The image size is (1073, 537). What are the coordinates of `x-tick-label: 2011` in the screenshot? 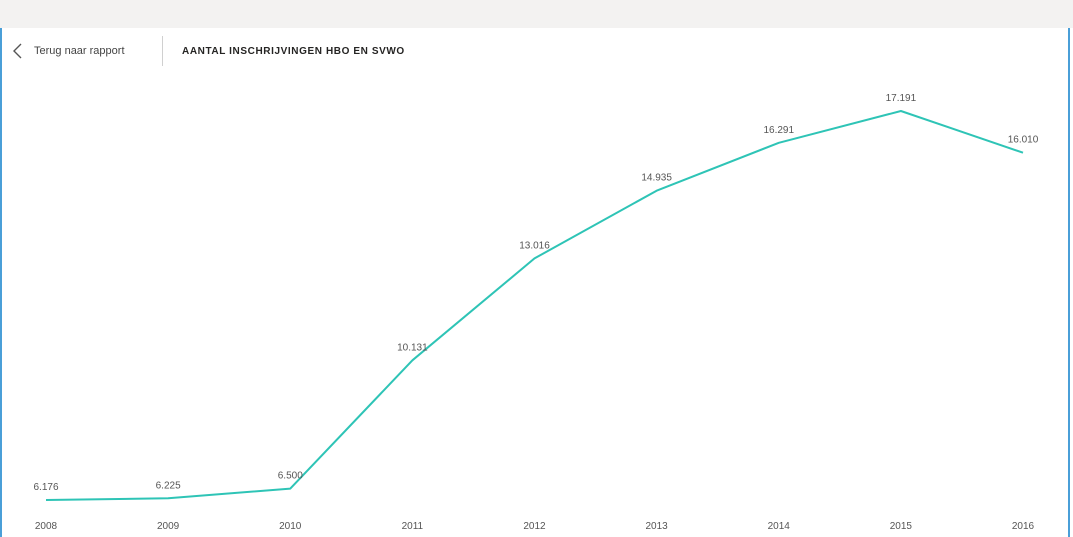 It's located at (413, 526).